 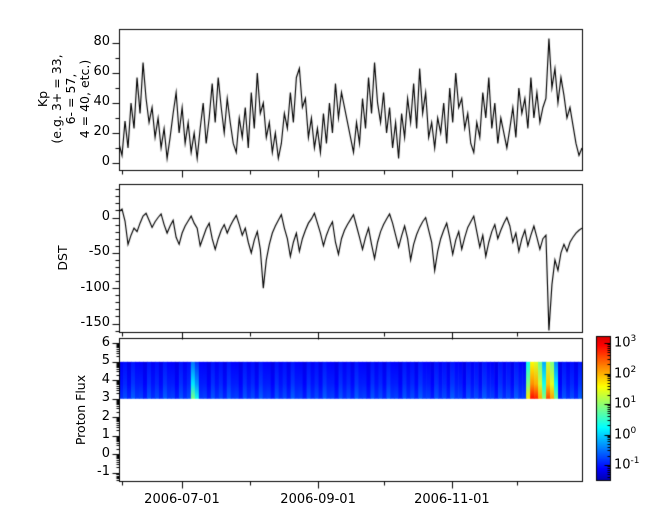 What do you see at coordinates (103, 472) in the screenshot?
I see `y-tick-label: -1` at bounding box center [103, 472].